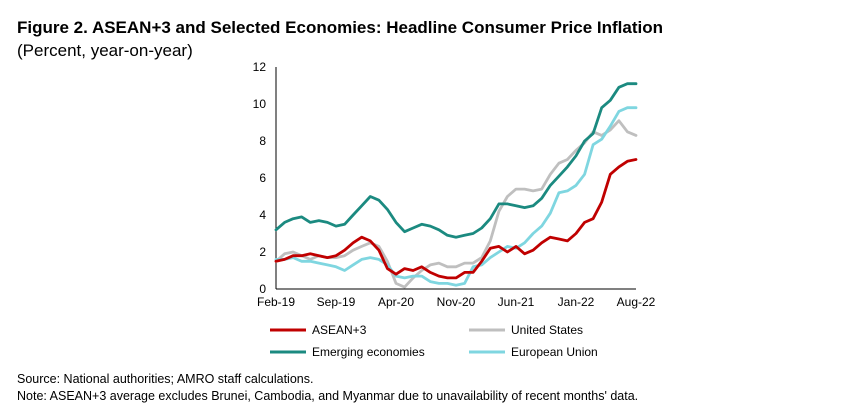  Describe the element at coordinates (260, 67) in the screenshot. I see `y-tick-label: 12` at that location.